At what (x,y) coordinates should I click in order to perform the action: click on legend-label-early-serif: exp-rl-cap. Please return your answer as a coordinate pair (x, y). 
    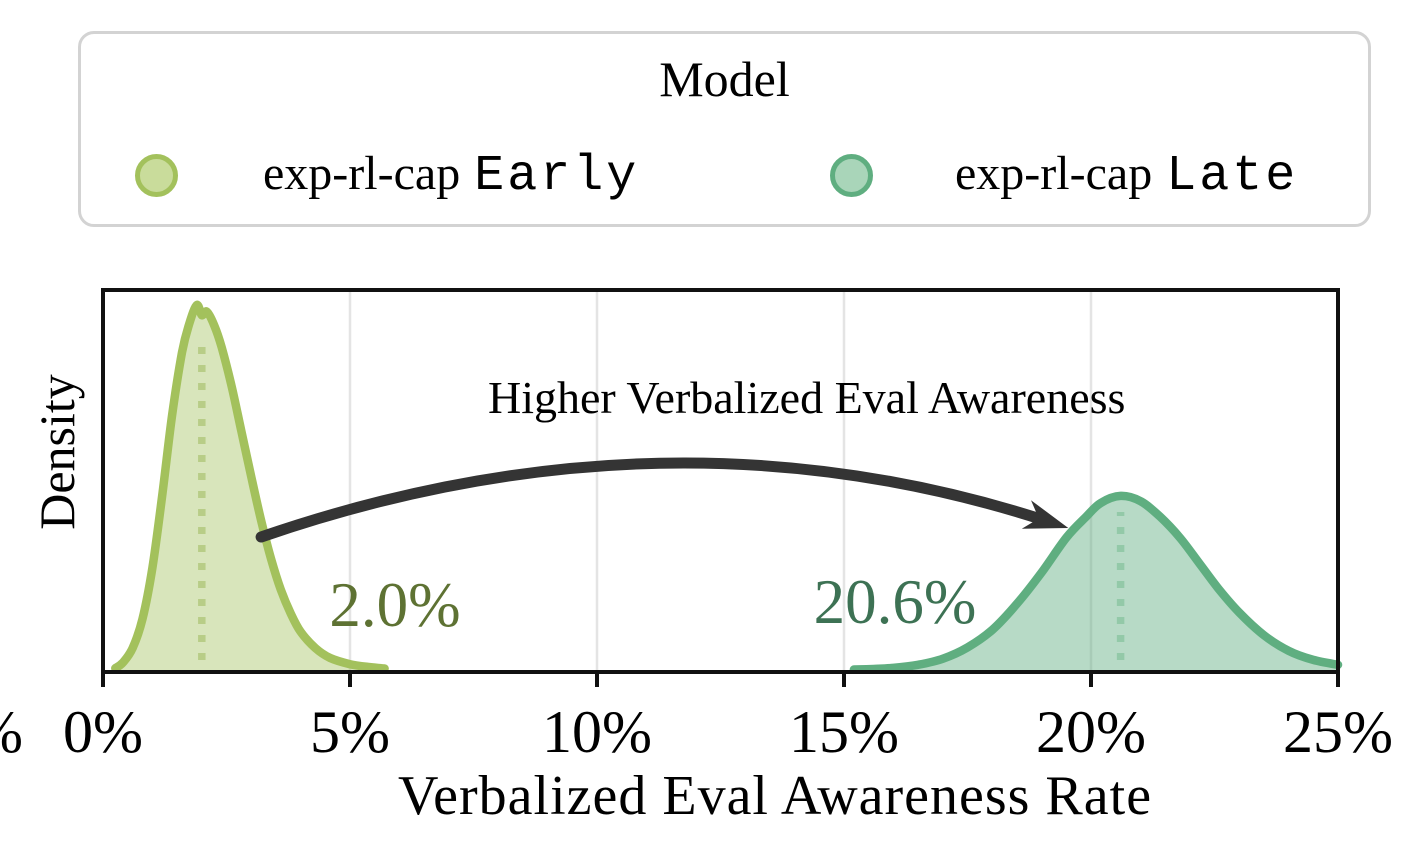
    Looking at the image, I should click on (362, 173).